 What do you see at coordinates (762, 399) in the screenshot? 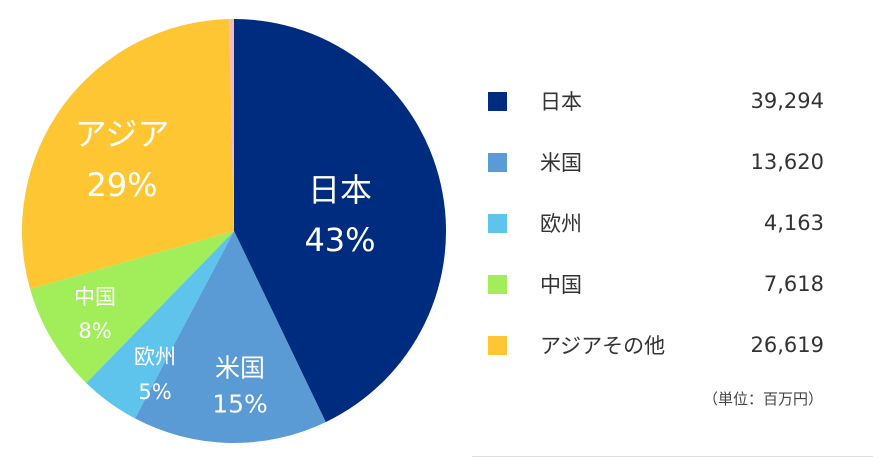
I see `unit-note: （単位：百万円）` at bounding box center [762, 399].